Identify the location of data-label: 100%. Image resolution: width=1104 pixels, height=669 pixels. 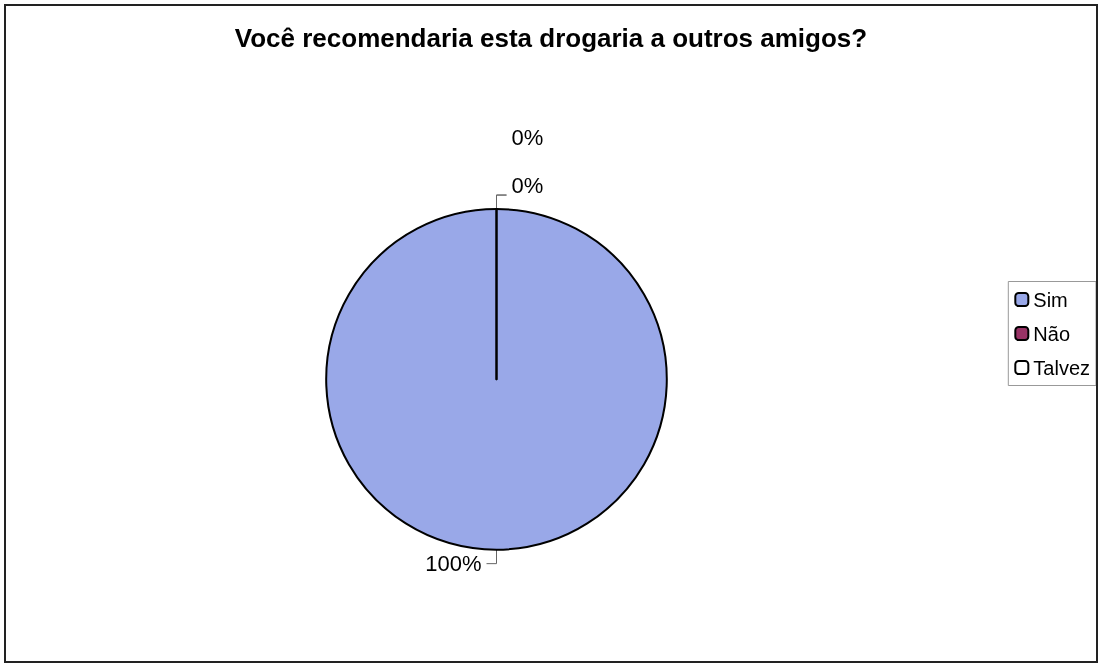
(453, 564).